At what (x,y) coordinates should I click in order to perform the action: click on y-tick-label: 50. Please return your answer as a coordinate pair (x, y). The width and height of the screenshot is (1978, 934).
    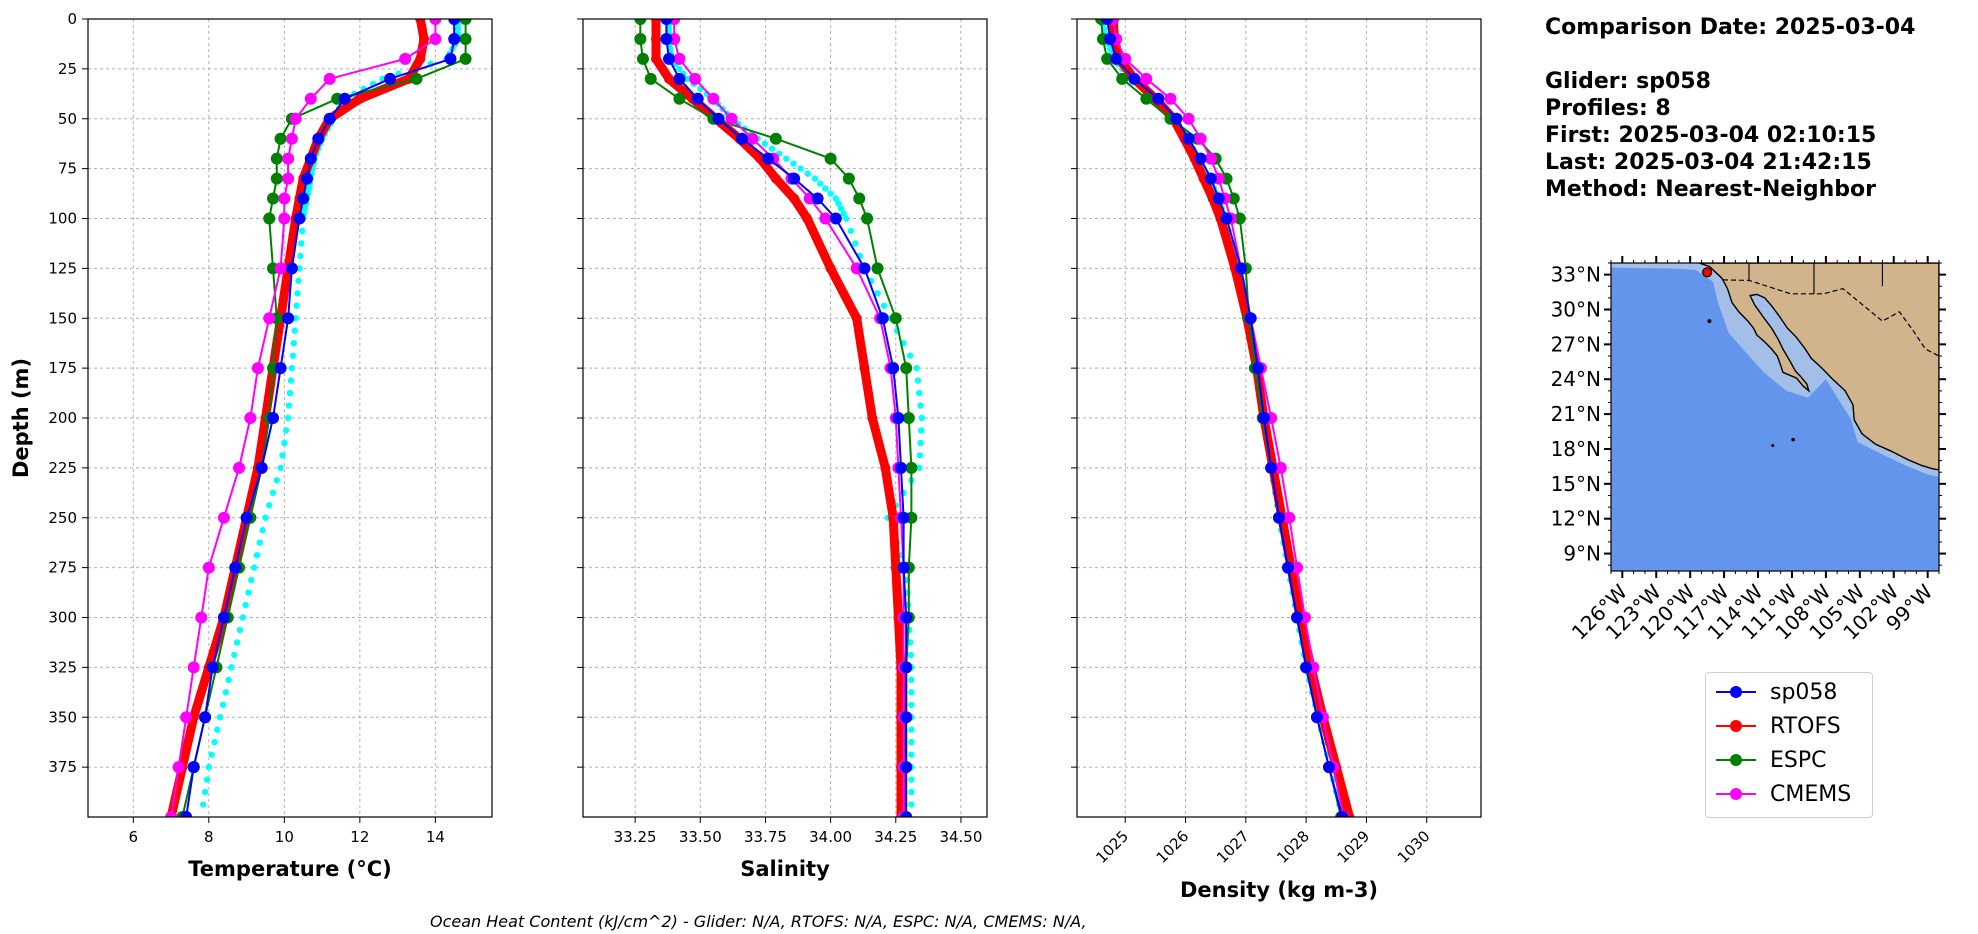
    Looking at the image, I should click on (67, 119).